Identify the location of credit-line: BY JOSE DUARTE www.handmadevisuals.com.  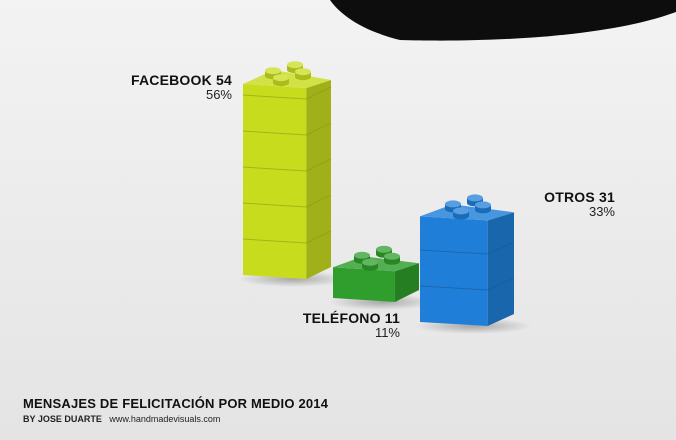
(175, 419).